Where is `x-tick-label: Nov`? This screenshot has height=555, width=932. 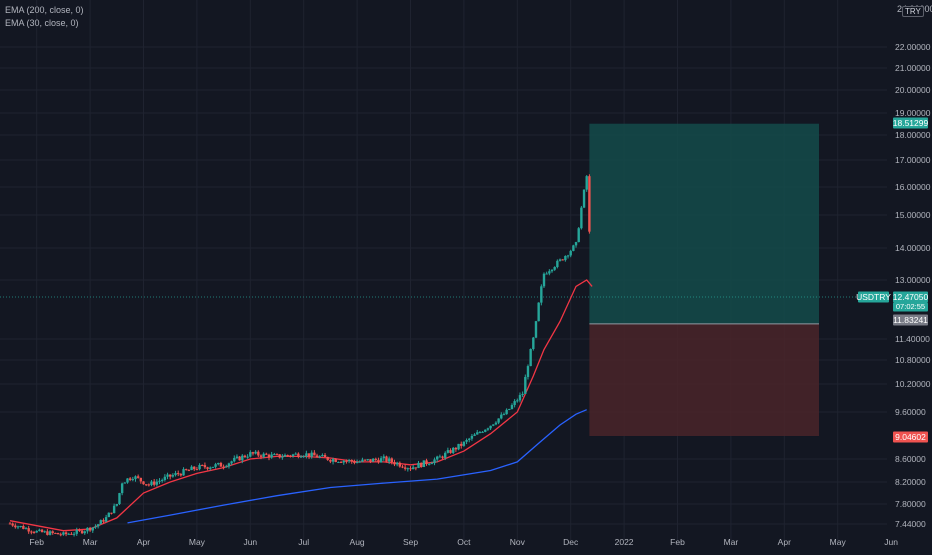
x-tick-label: Nov is located at coordinates (518, 542).